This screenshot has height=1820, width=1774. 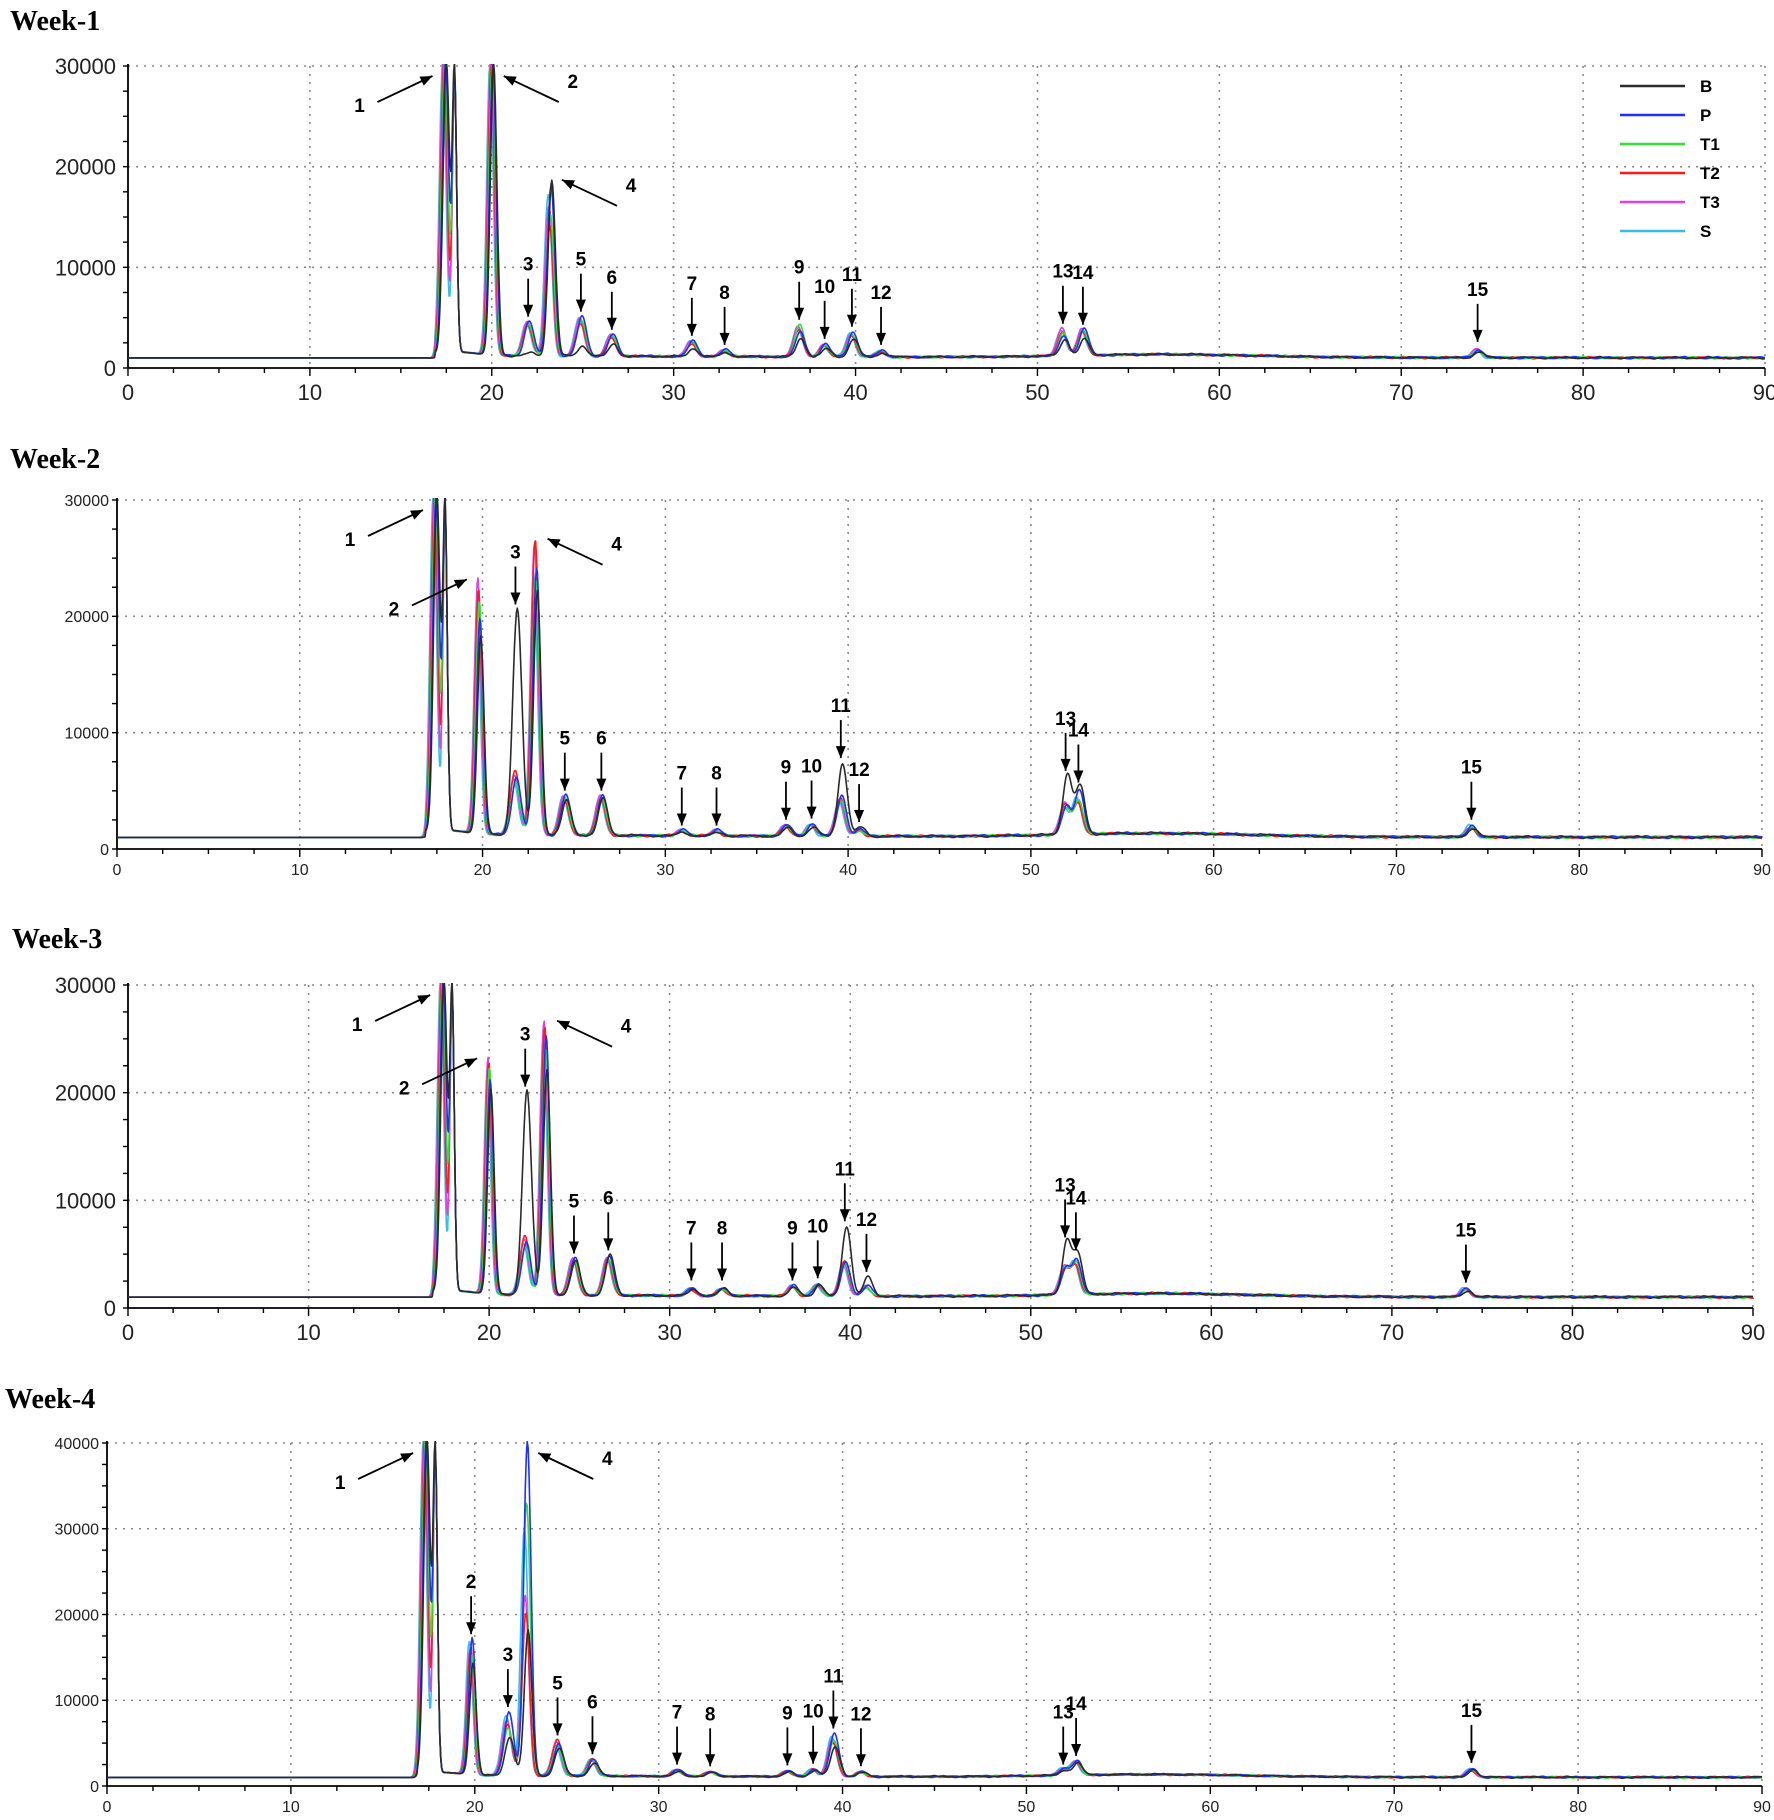 I want to click on panel-title: Week-3, so click(x=57, y=939).